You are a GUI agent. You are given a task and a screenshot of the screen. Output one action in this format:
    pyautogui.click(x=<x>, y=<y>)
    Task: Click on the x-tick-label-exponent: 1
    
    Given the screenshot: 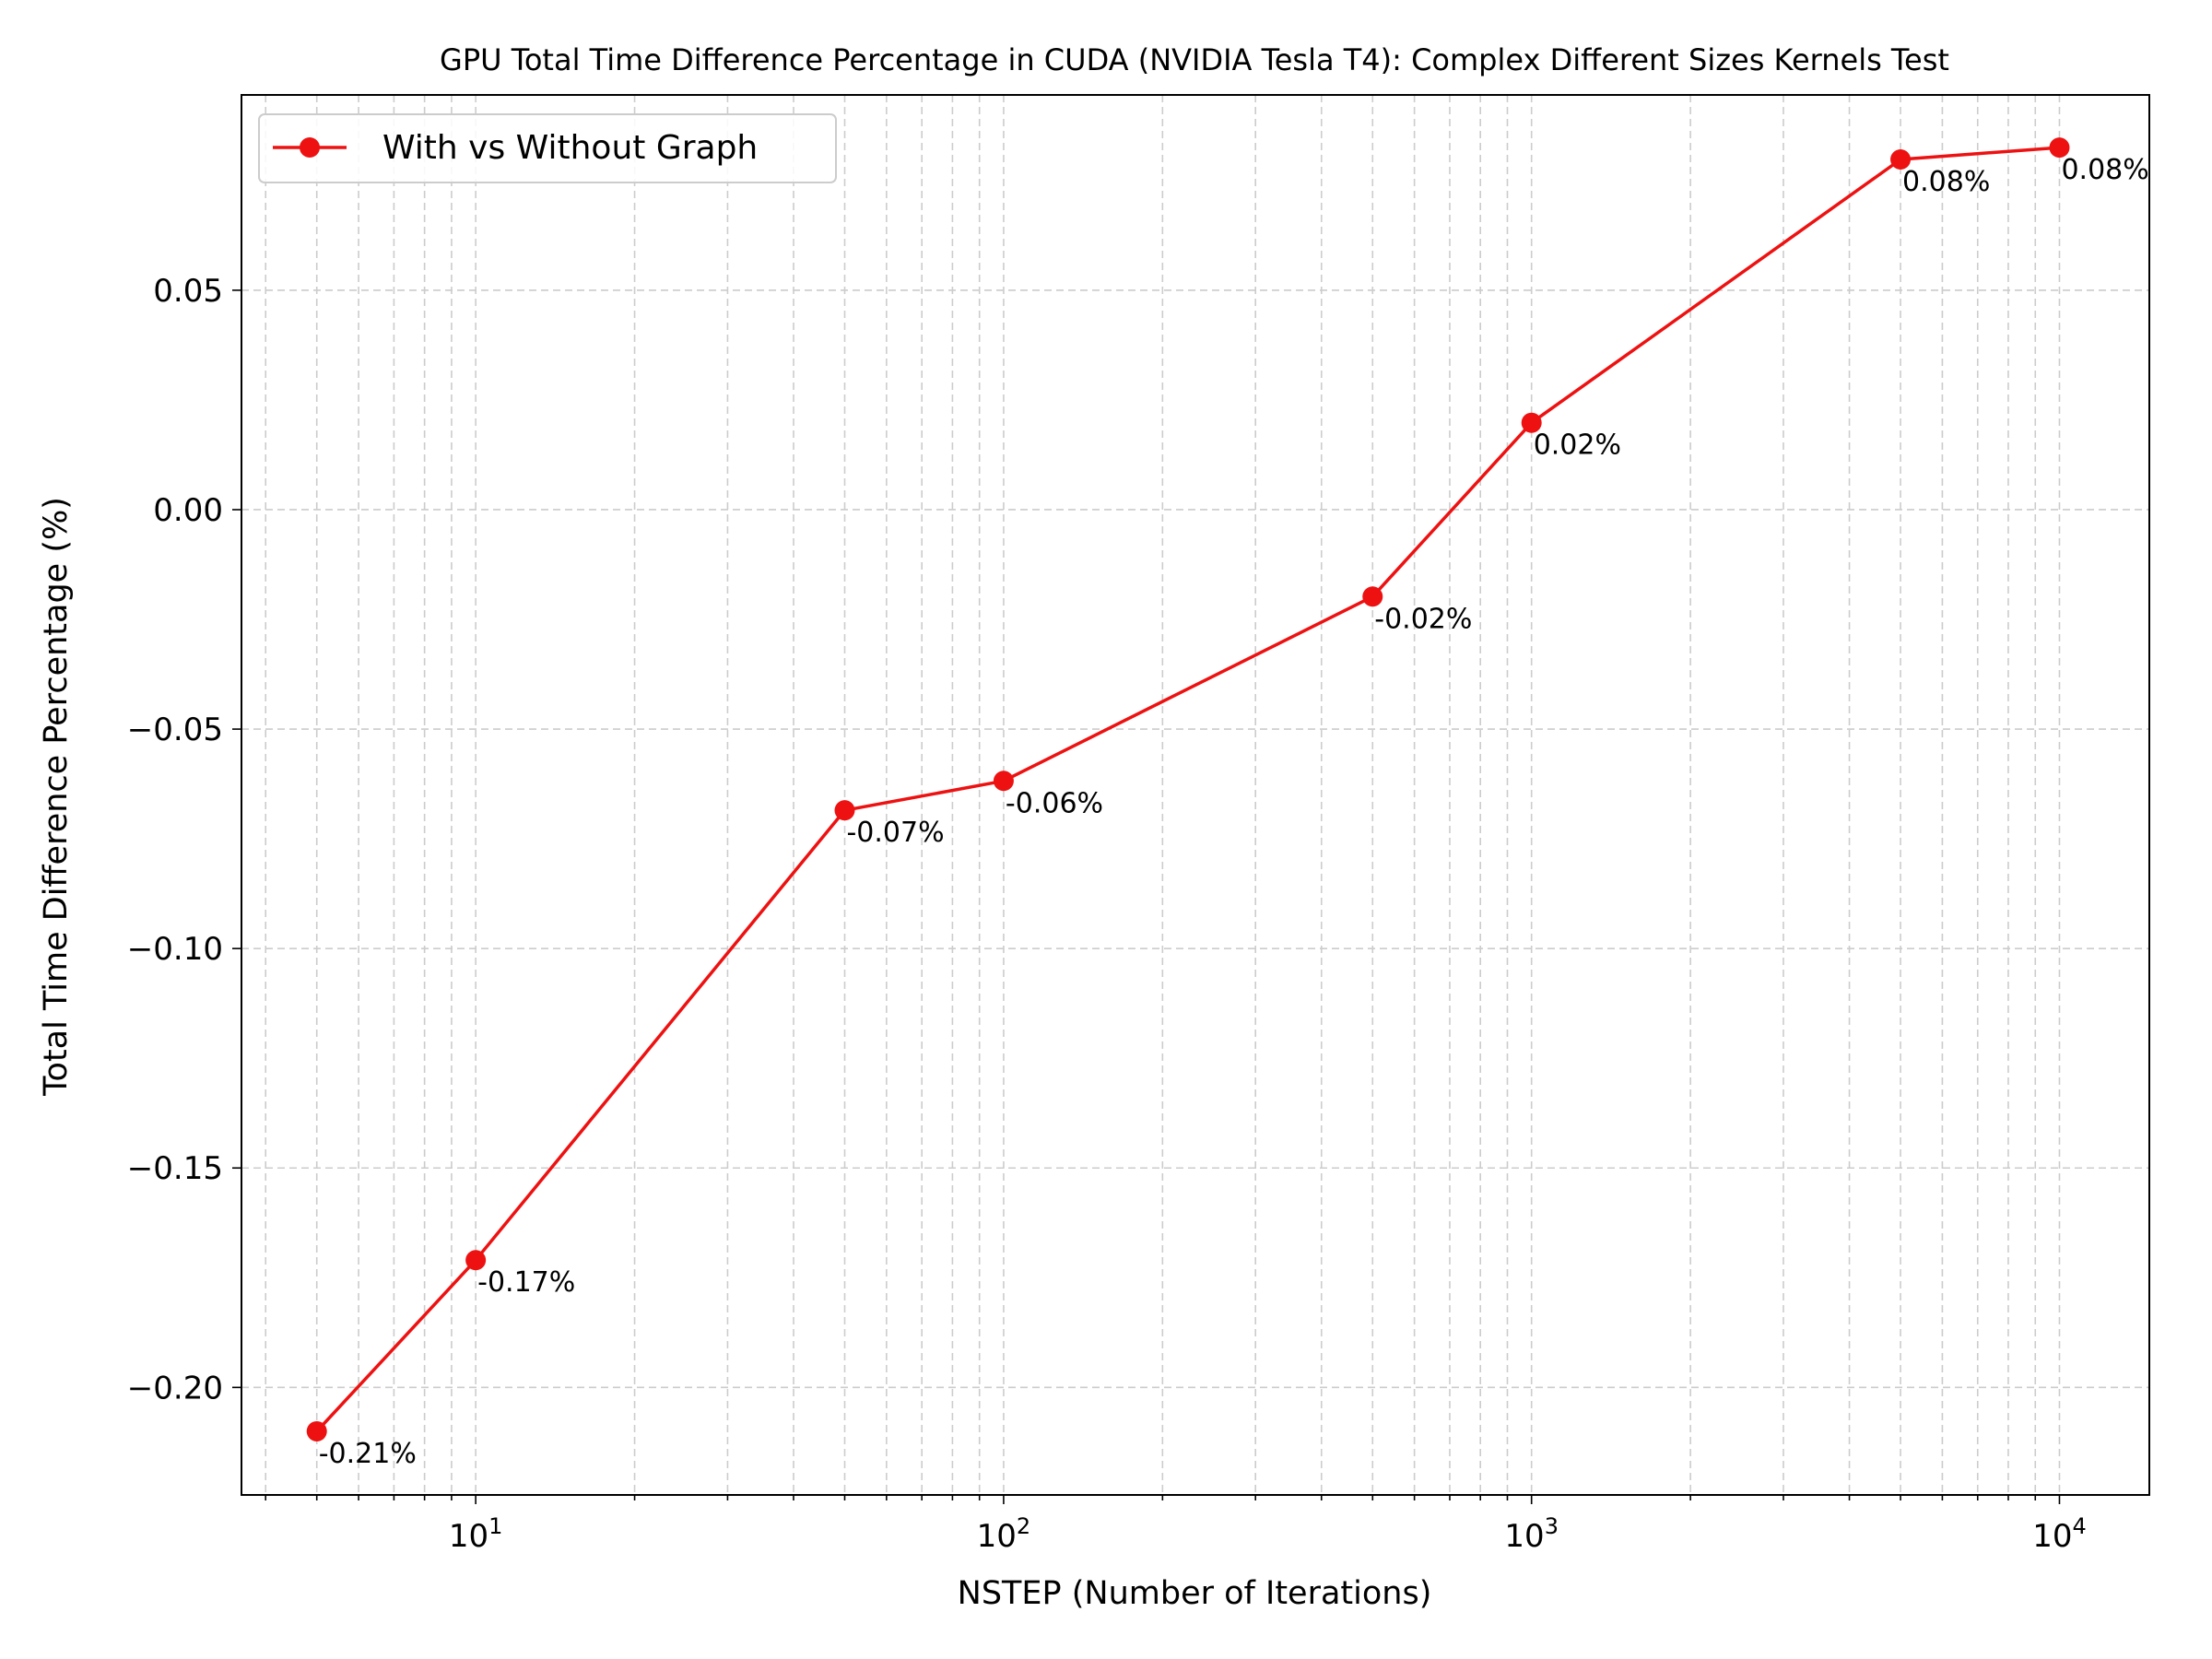 What is the action you would take?
    pyautogui.click(x=495, y=1526)
    